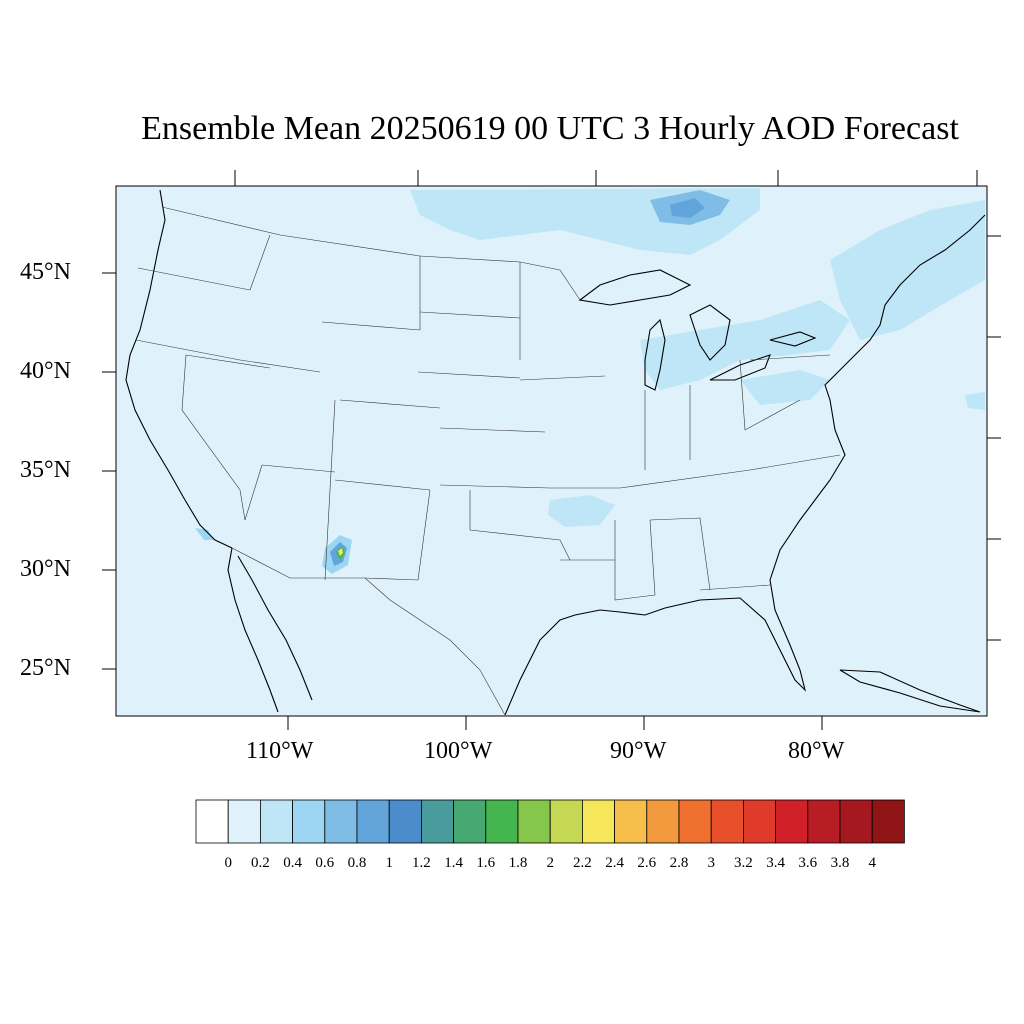  I want to click on border-ut-az, so click(298, 468).